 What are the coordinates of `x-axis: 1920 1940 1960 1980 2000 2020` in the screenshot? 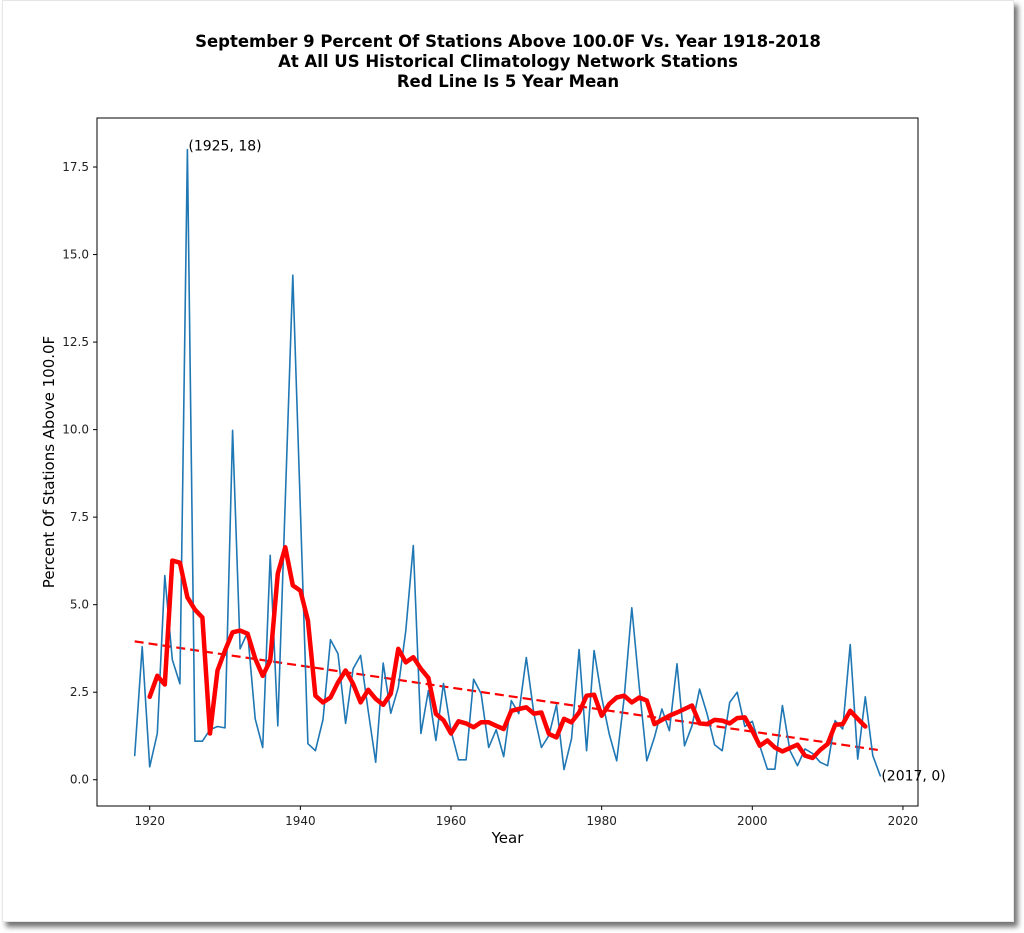 It's located at (526, 817).